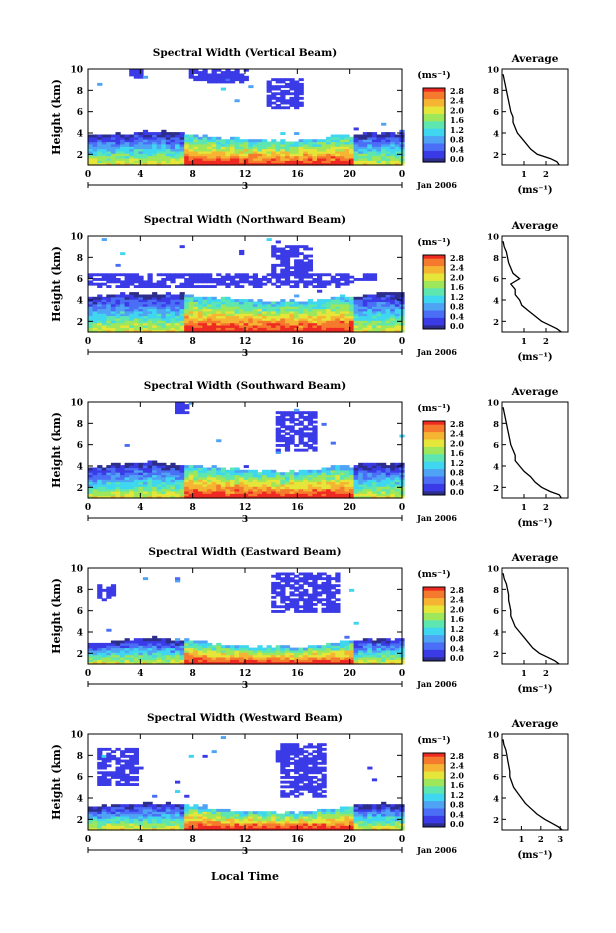 This screenshot has width=616, height=933. What do you see at coordinates (80, 280) in the screenshot?
I see `y-tick-label: 6` at bounding box center [80, 280].